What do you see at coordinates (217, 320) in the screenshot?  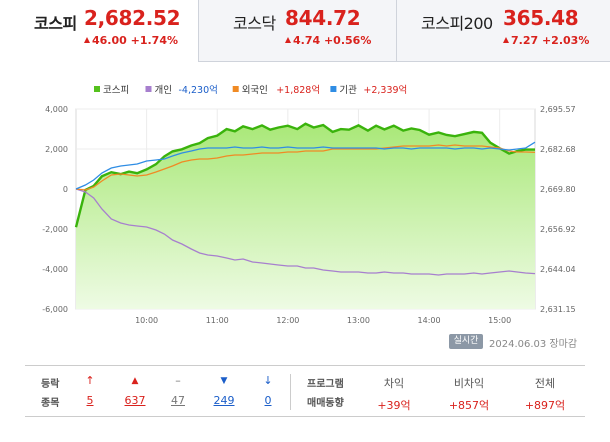 I see `x-tick-label-1: 11:00` at bounding box center [217, 320].